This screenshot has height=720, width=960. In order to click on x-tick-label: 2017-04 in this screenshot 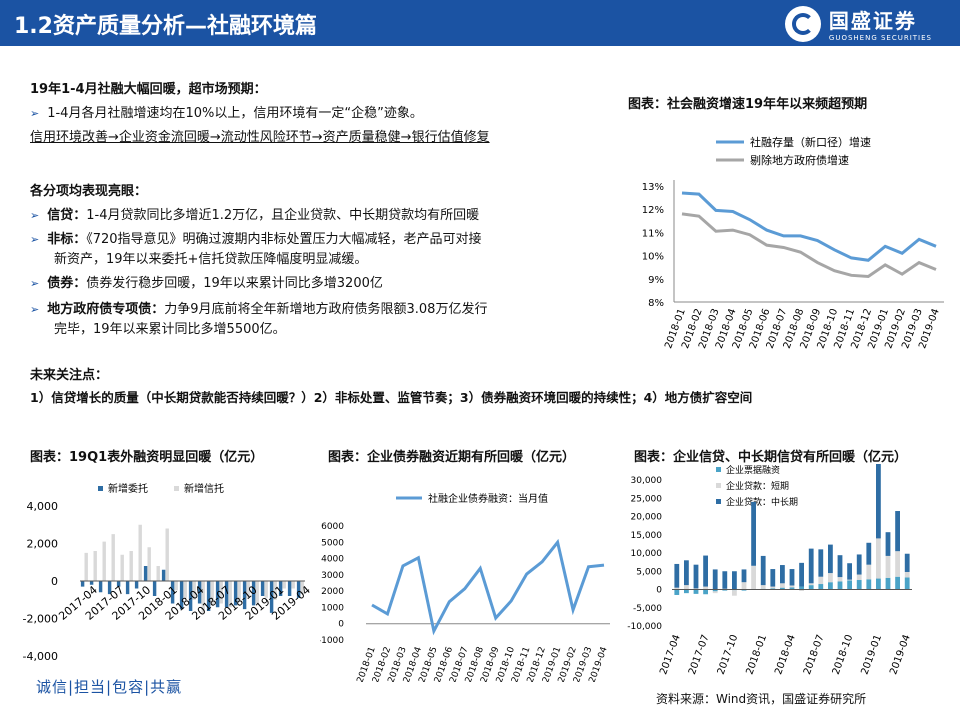, I will do `click(670, 654)`.